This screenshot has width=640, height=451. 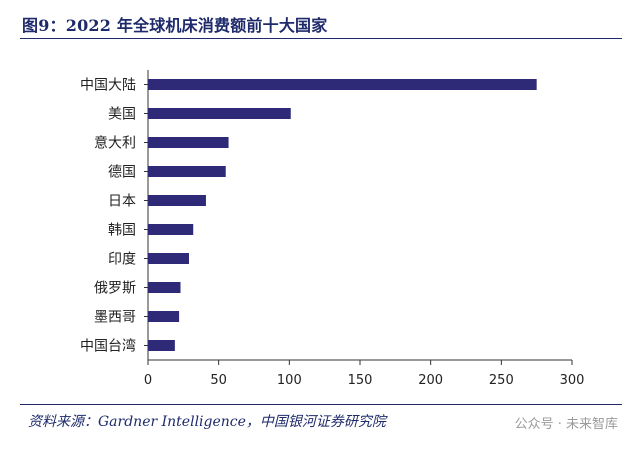 I want to click on chart-title: 图9：2022 年全球机床消费额前十大国家, so click(x=175, y=25).